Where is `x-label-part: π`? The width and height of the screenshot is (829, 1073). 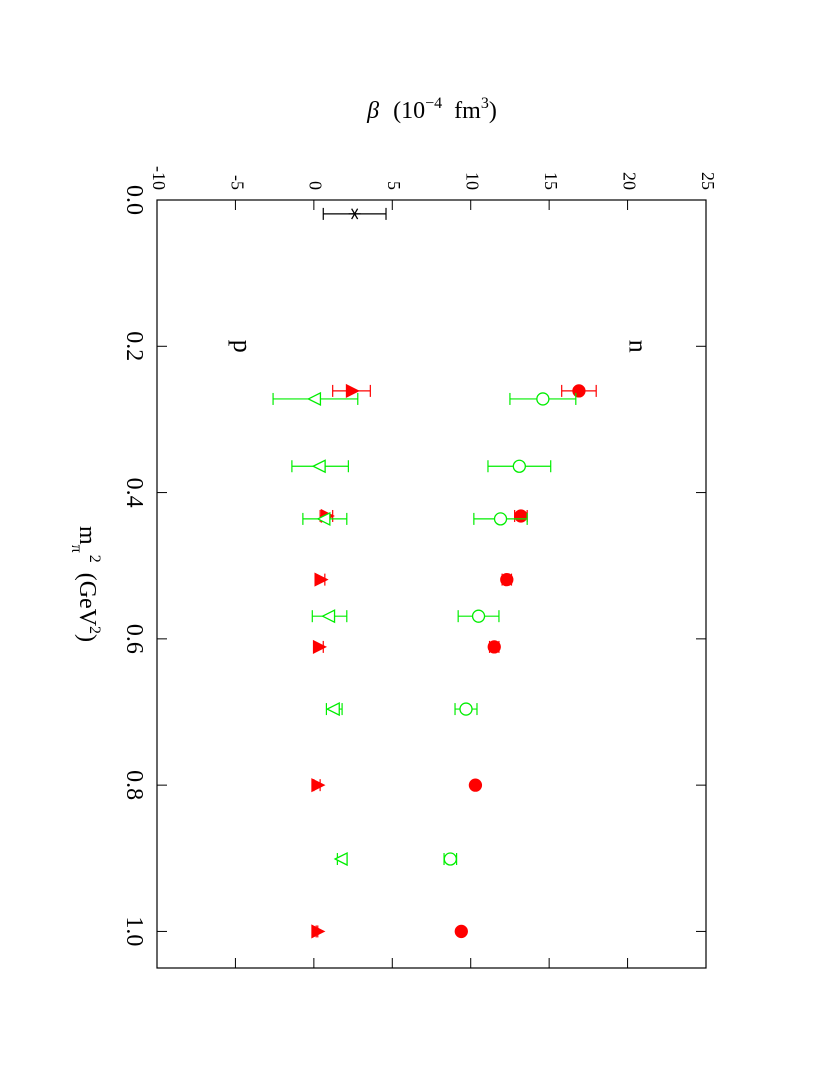 x-label-part: π is located at coordinates (76, 549).